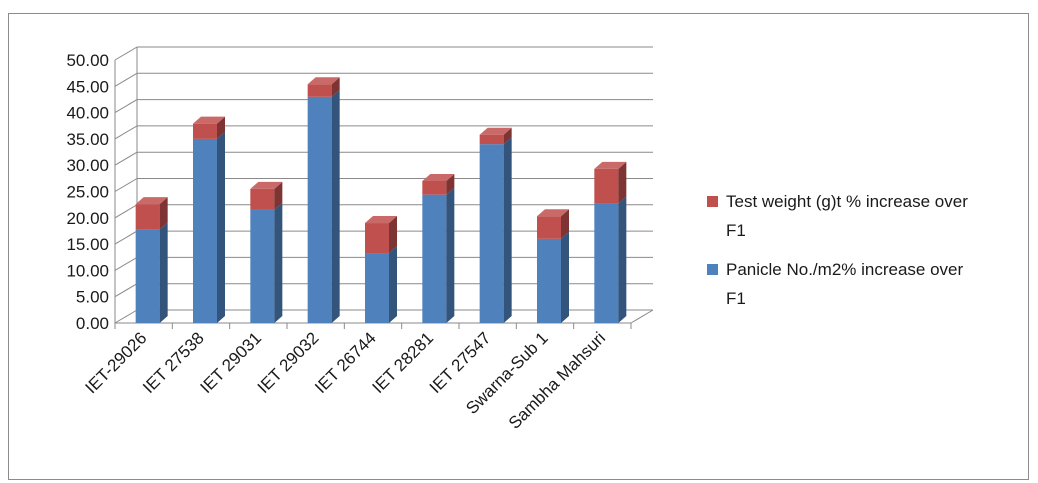 This screenshot has height=483, width=1038. I want to click on y-tick-label: 10.00, so click(87, 270).